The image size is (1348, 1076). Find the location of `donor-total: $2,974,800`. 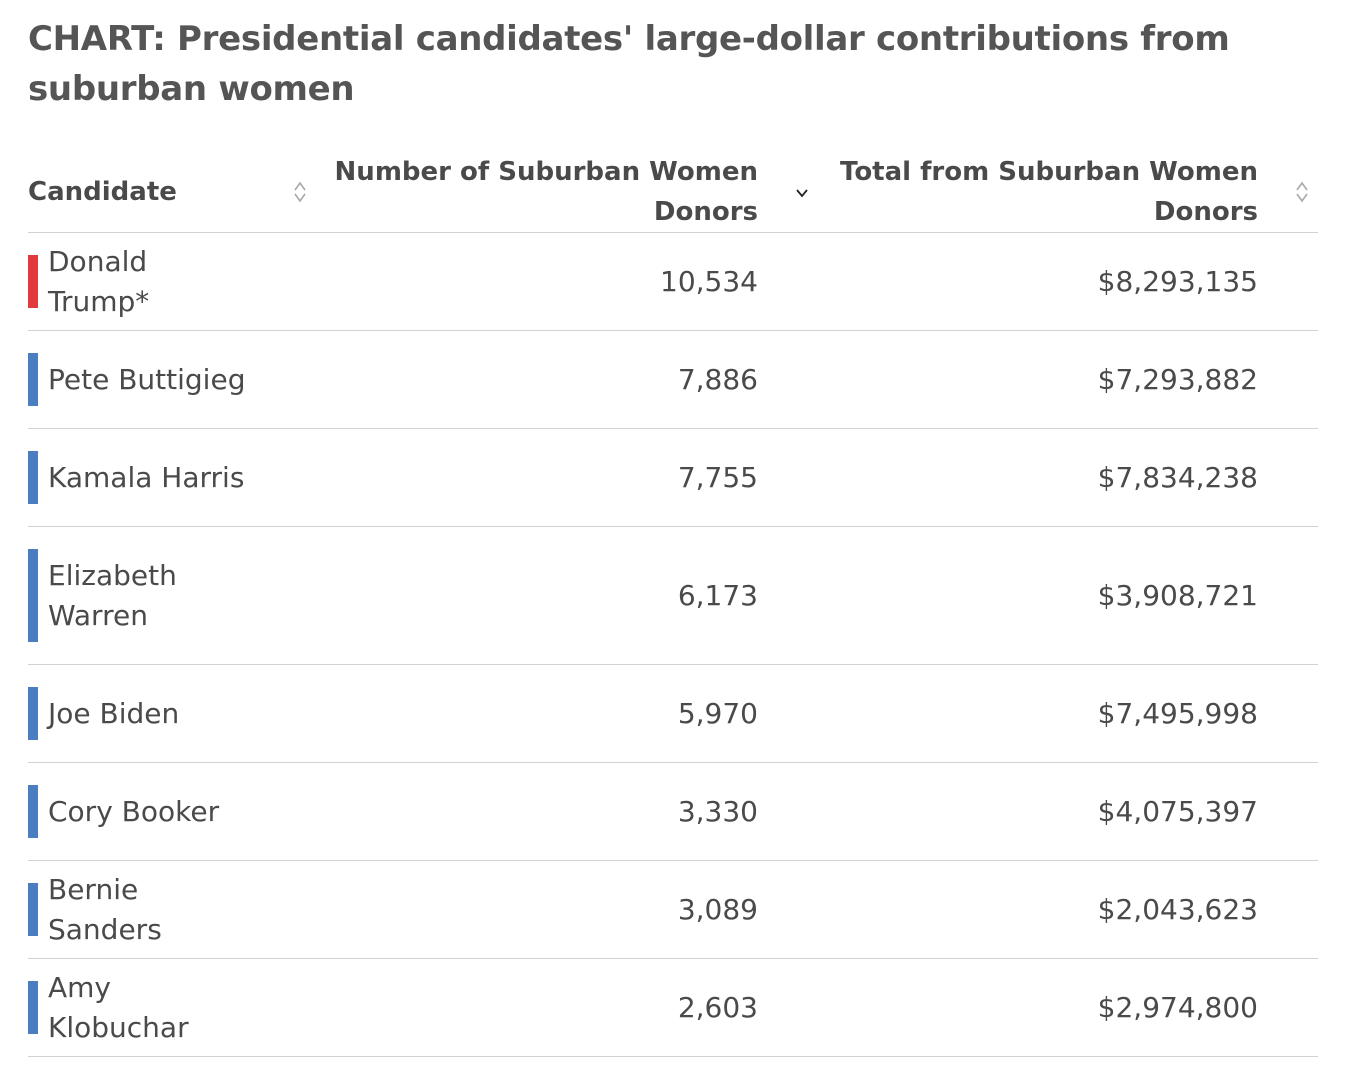

donor-total: $2,974,800 is located at coordinates (1177, 1007).